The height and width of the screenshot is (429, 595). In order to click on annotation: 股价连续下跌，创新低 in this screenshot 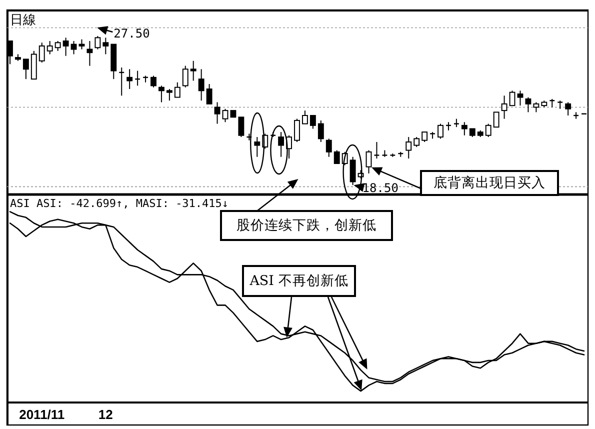, I will do `click(306, 226)`.